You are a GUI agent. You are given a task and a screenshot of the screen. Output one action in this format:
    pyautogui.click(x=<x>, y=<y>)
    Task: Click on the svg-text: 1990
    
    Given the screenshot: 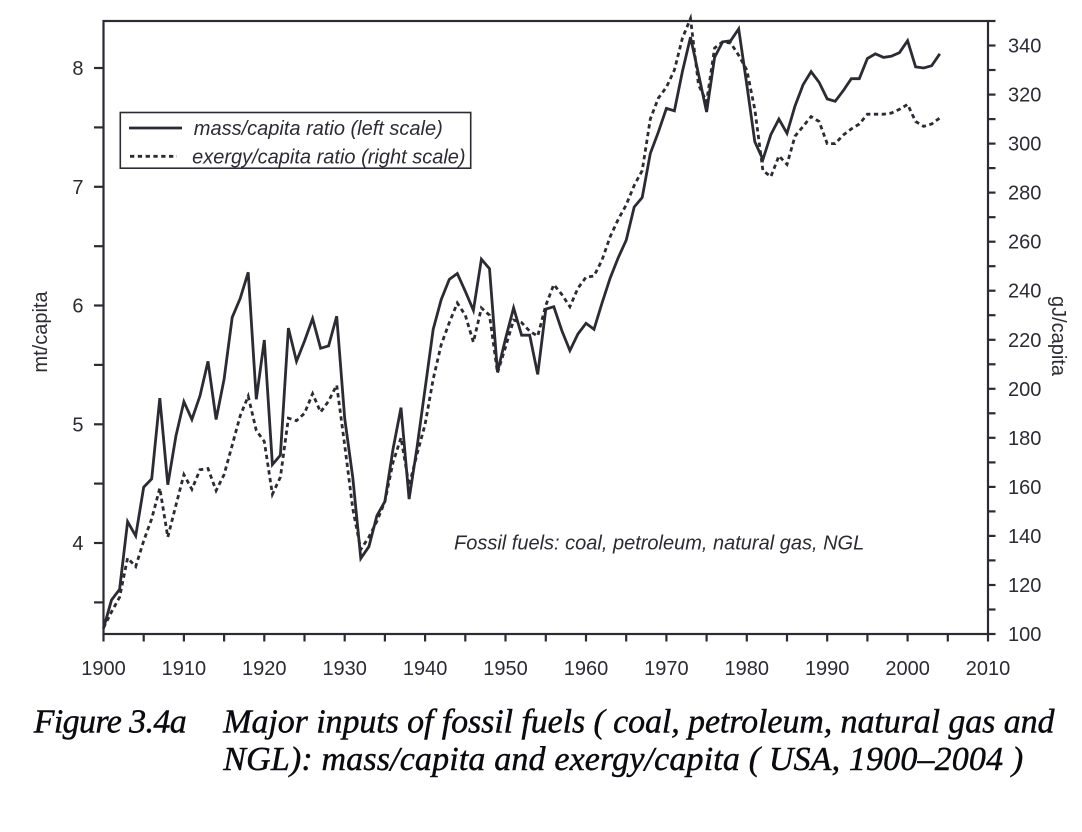 What is the action you would take?
    pyautogui.click(x=827, y=669)
    